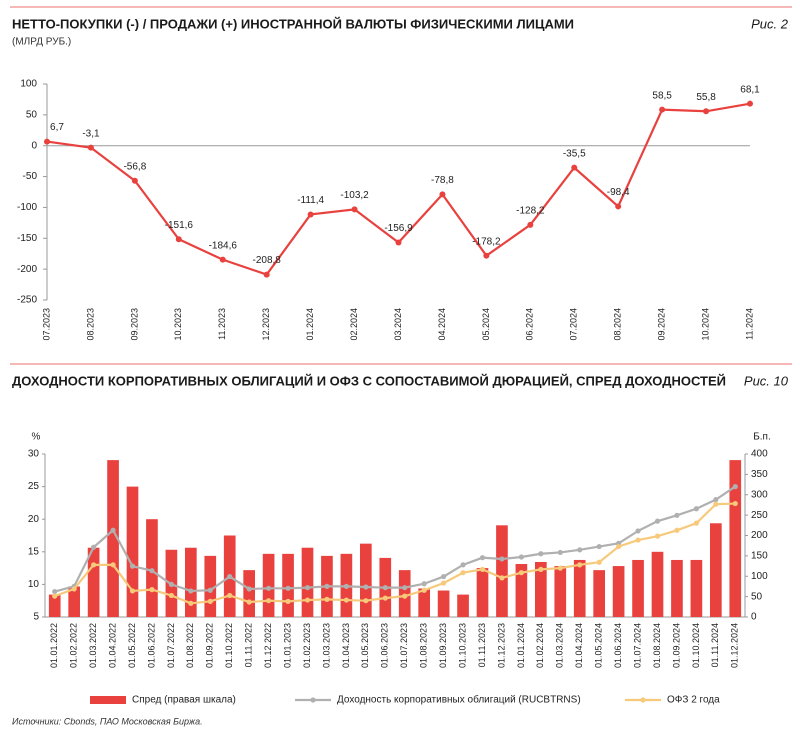 Image resolution: width=800 pixels, height=732 pixels. What do you see at coordinates (34, 551) in the screenshot?
I see `y-tick-label: 15` at bounding box center [34, 551].